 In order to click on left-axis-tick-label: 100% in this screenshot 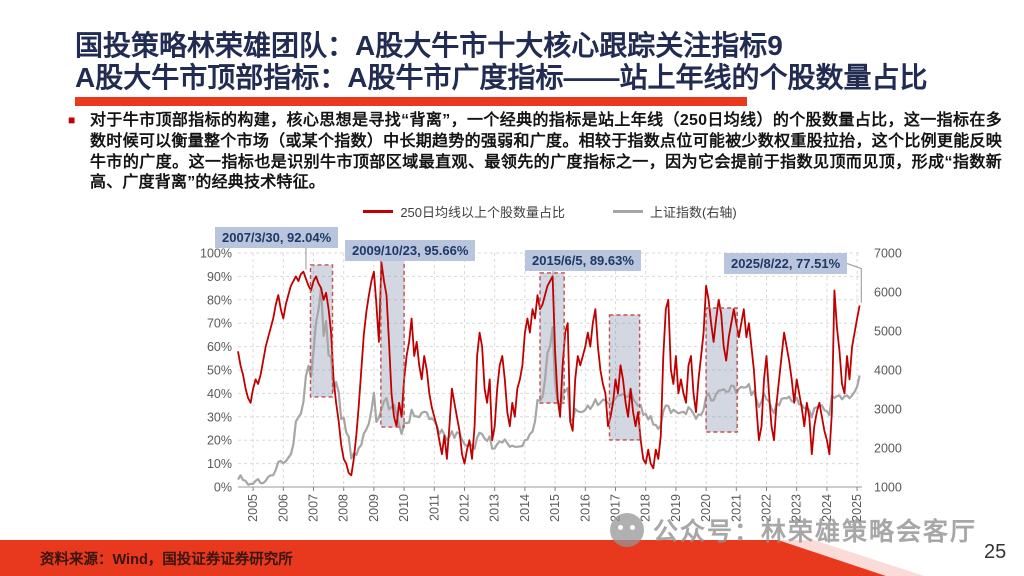, I will do `click(216, 254)`.